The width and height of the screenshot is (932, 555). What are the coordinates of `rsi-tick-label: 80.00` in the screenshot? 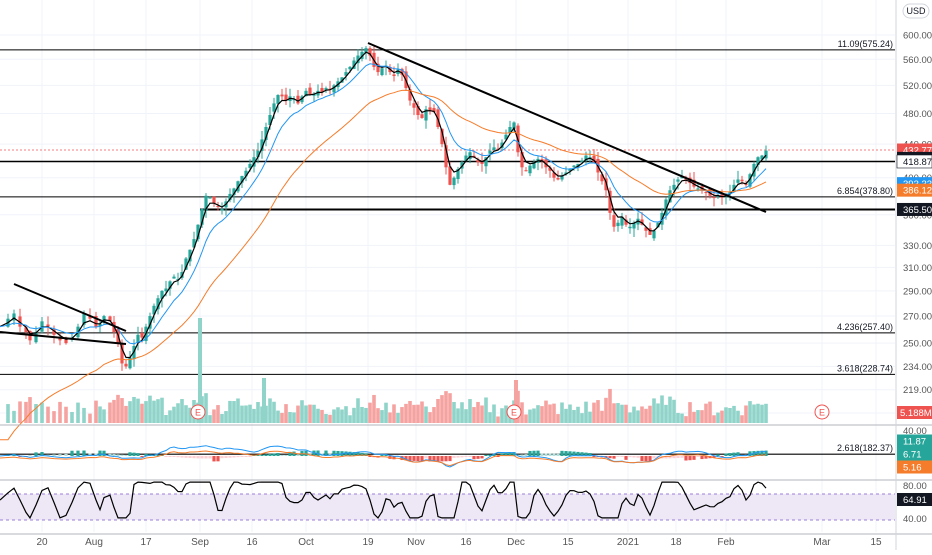 It's located at (915, 486).